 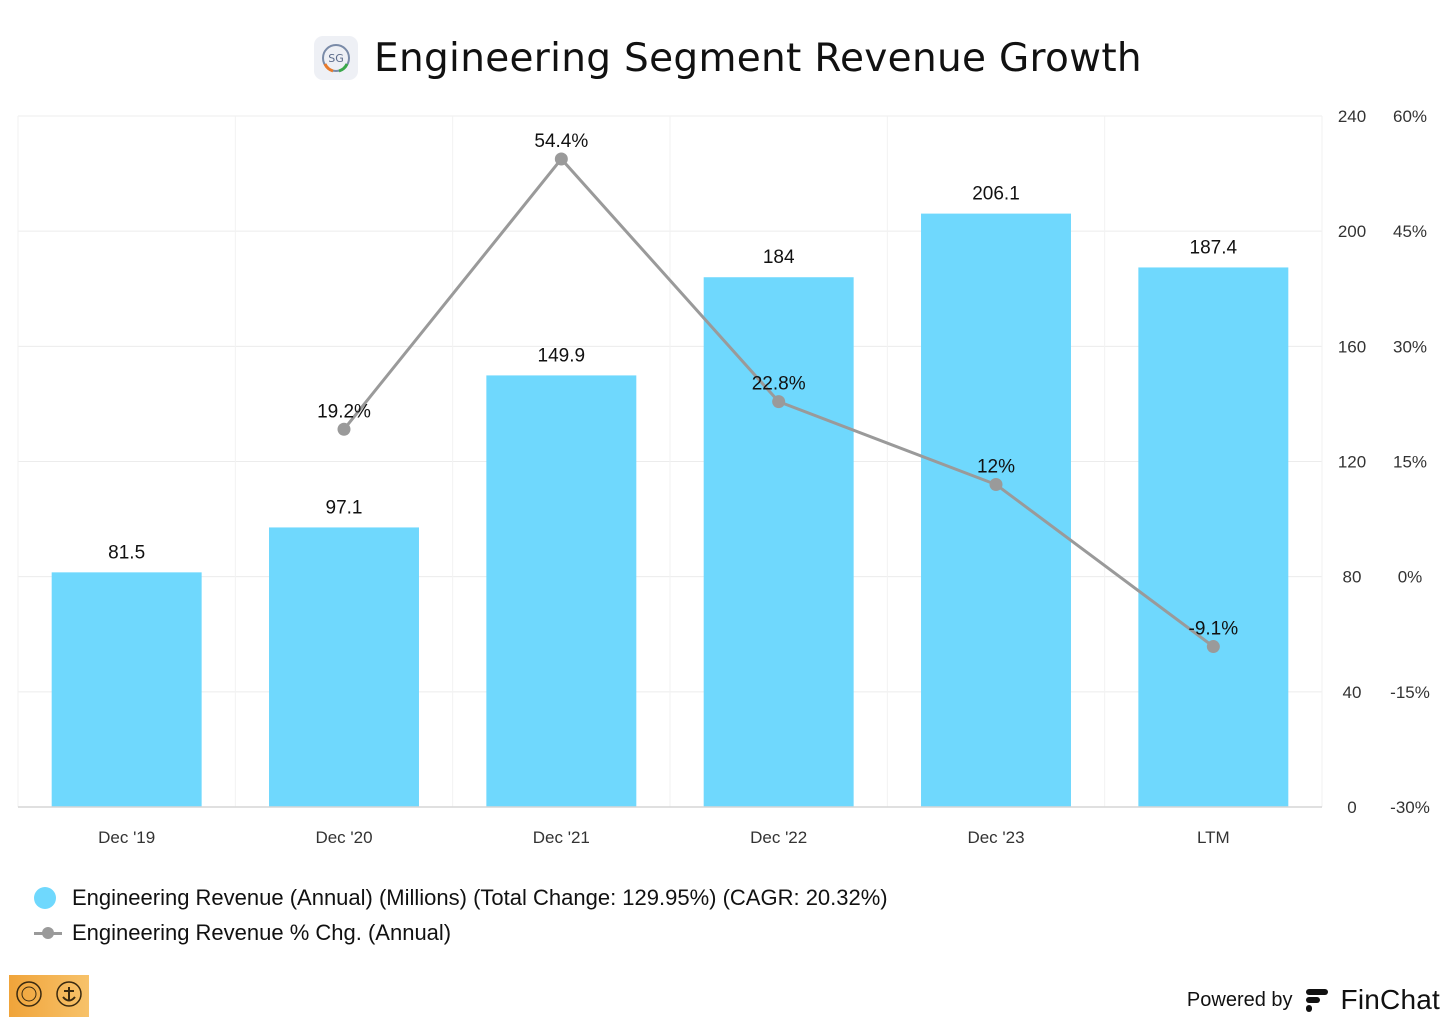 What do you see at coordinates (779, 384) in the screenshot?
I see `pct-change-label: 22.8%` at bounding box center [779, 384].